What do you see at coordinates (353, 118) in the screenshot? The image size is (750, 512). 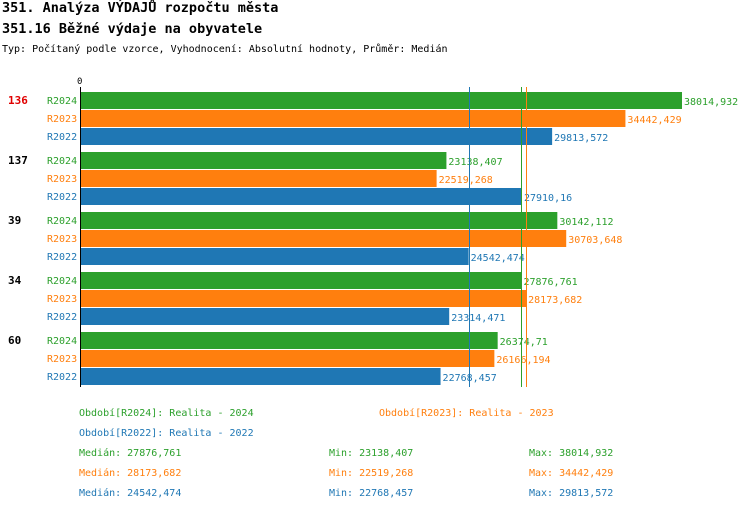 I see `bar-136-R2023` at bounding box center [353, 118].